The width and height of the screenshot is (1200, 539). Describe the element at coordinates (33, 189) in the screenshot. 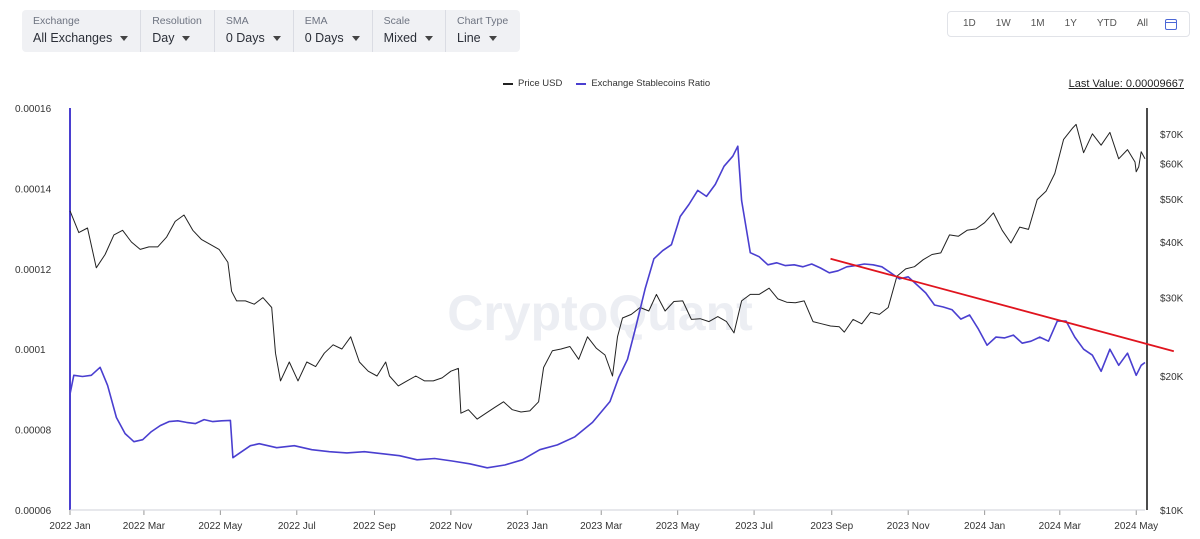

I see `left-tick-label: 0.00014` at that location.